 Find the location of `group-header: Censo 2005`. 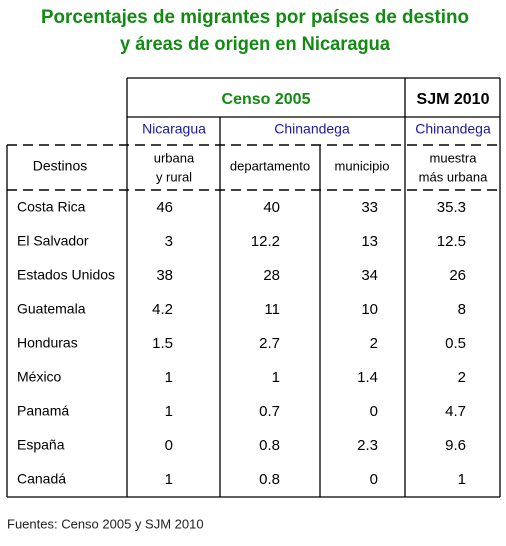

group-header: Censo 2005 is located at coordinates (266, 99).